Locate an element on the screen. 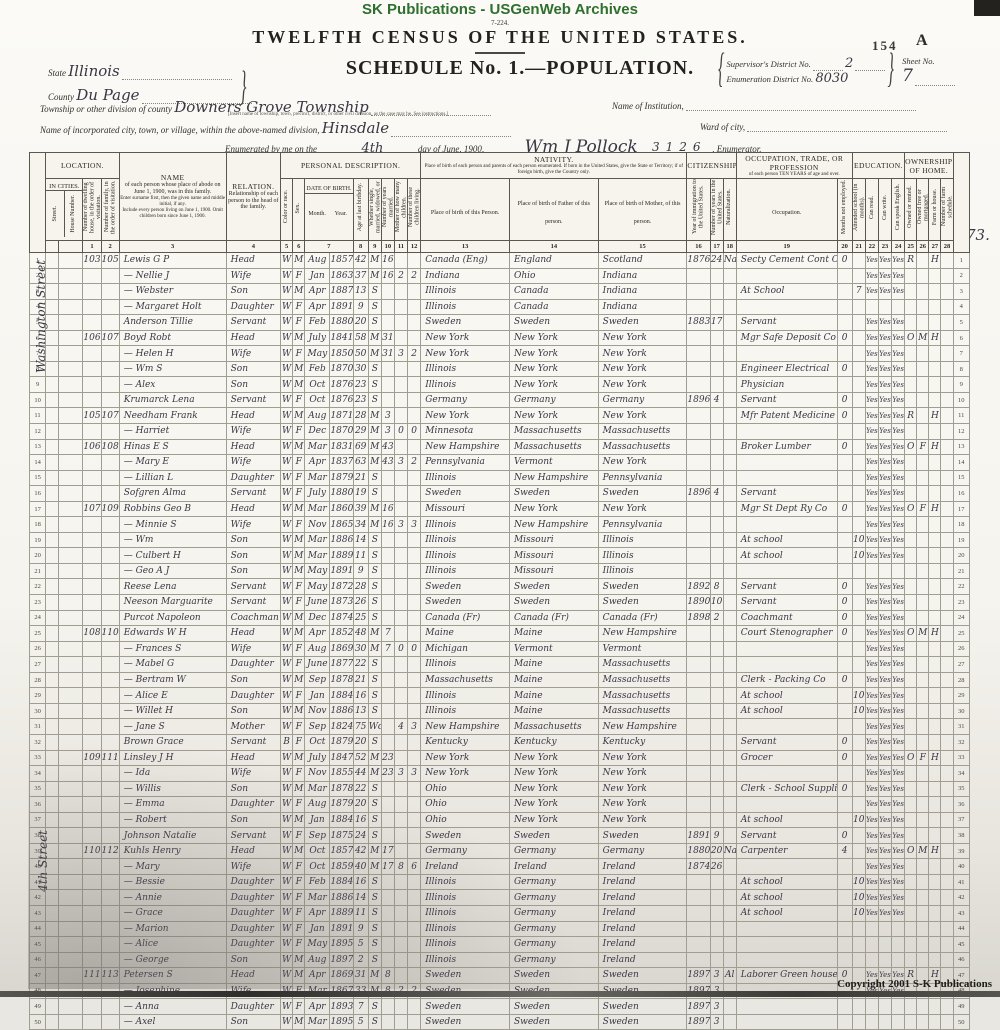 This screenshot has height=1030, width=1000. months-unemployed-cell: 4 is located at coordinates (844, 851).